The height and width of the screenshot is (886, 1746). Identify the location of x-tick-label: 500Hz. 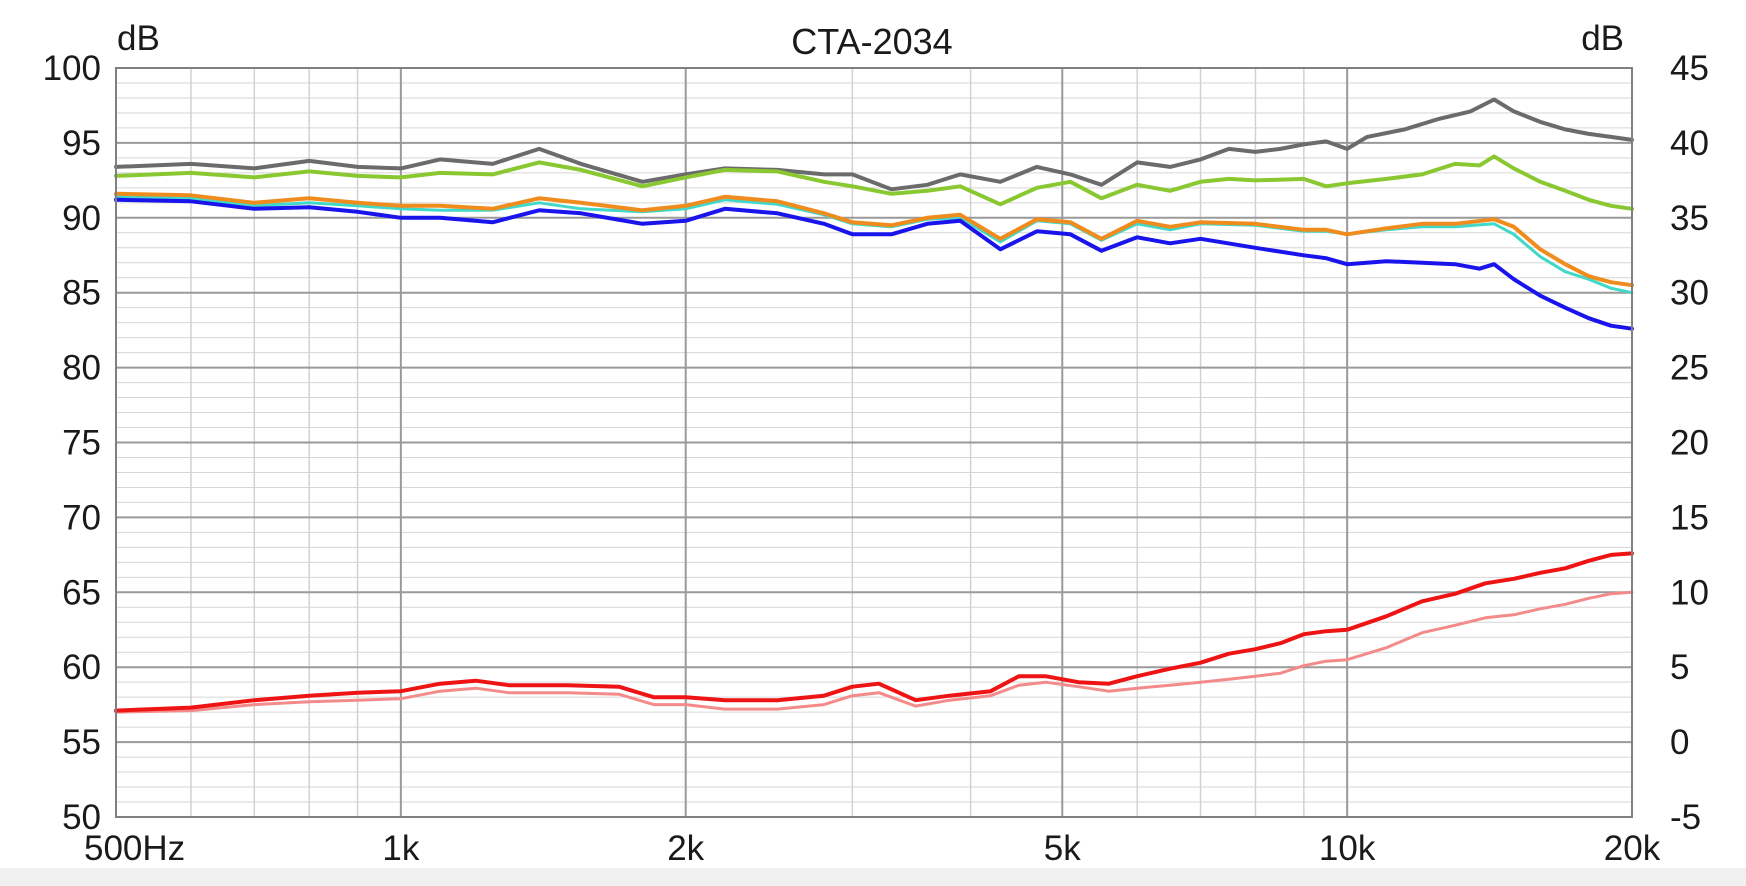
(134, 848).